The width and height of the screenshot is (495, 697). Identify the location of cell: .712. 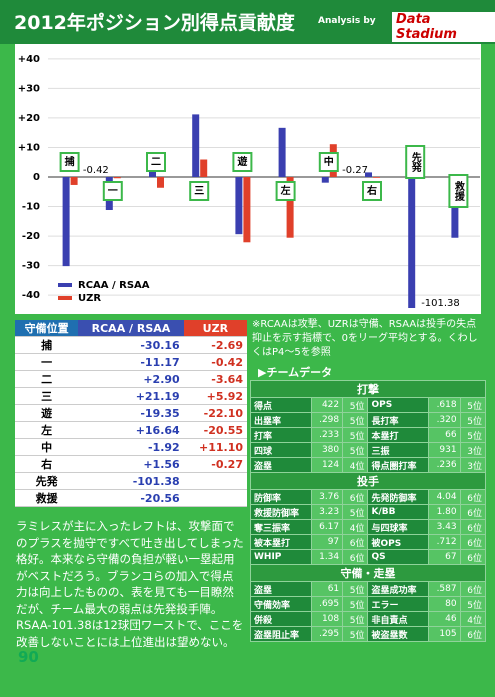
(444, 542).